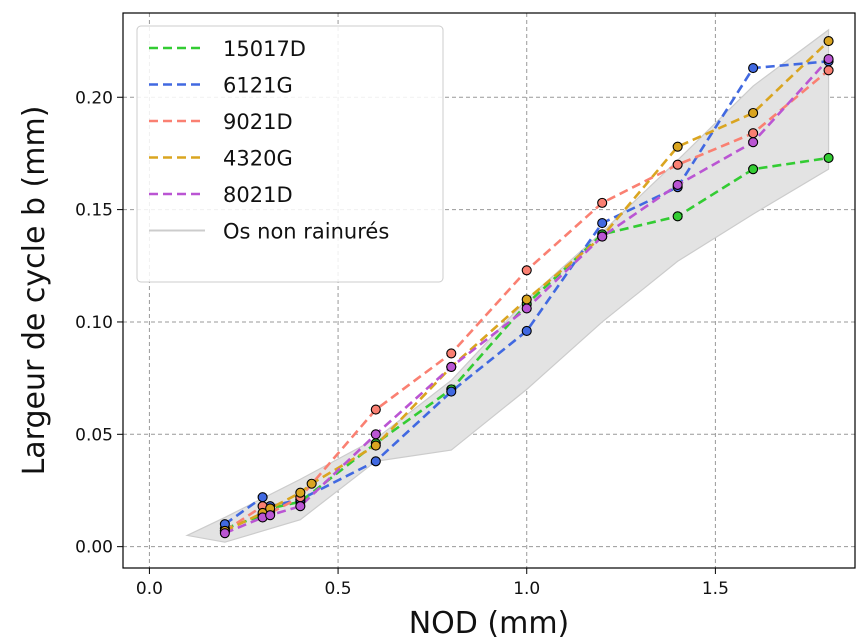 This screenshot has width=856, height=639. I want to click on y-tick-label: 0.10, so click(94, 323).